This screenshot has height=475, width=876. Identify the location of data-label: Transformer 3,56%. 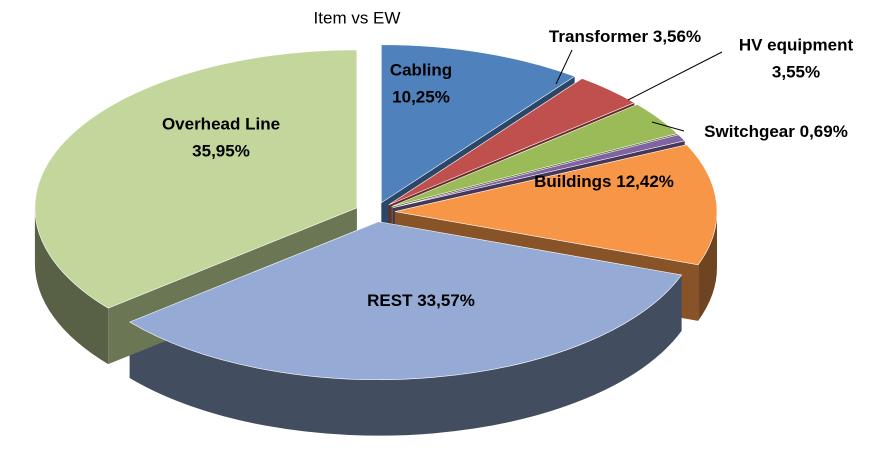
(625, 36).